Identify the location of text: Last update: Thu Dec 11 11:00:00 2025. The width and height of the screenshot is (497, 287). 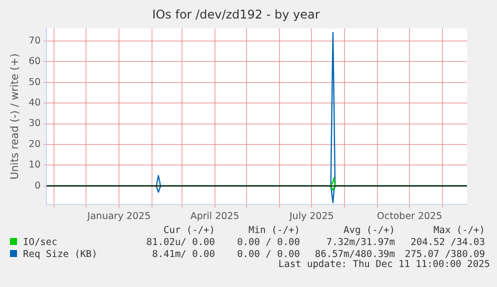
(383, 264).